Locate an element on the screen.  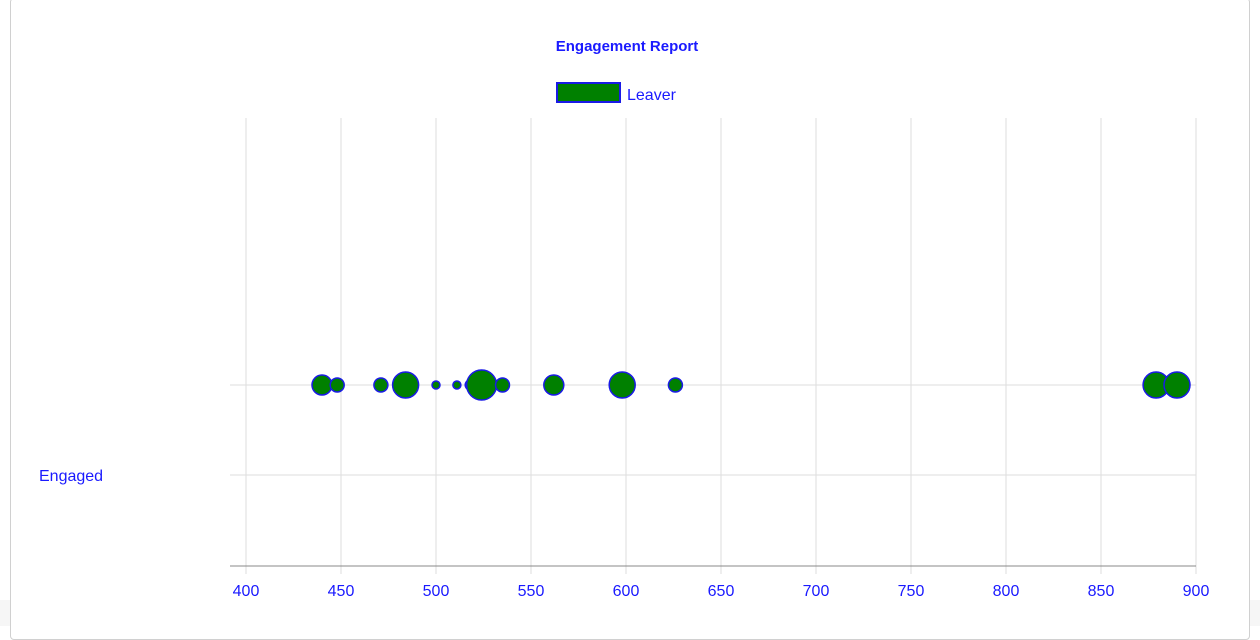
x-tick-label: 800 is located at coordinates (1006, 591).